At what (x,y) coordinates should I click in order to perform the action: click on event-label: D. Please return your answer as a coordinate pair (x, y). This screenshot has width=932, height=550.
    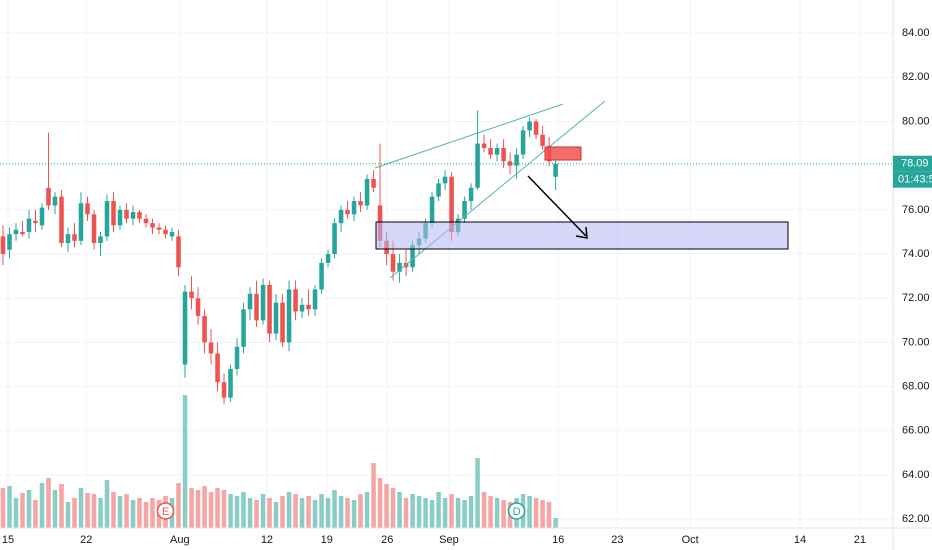
    Looking at the image, I should click on (517, 512).